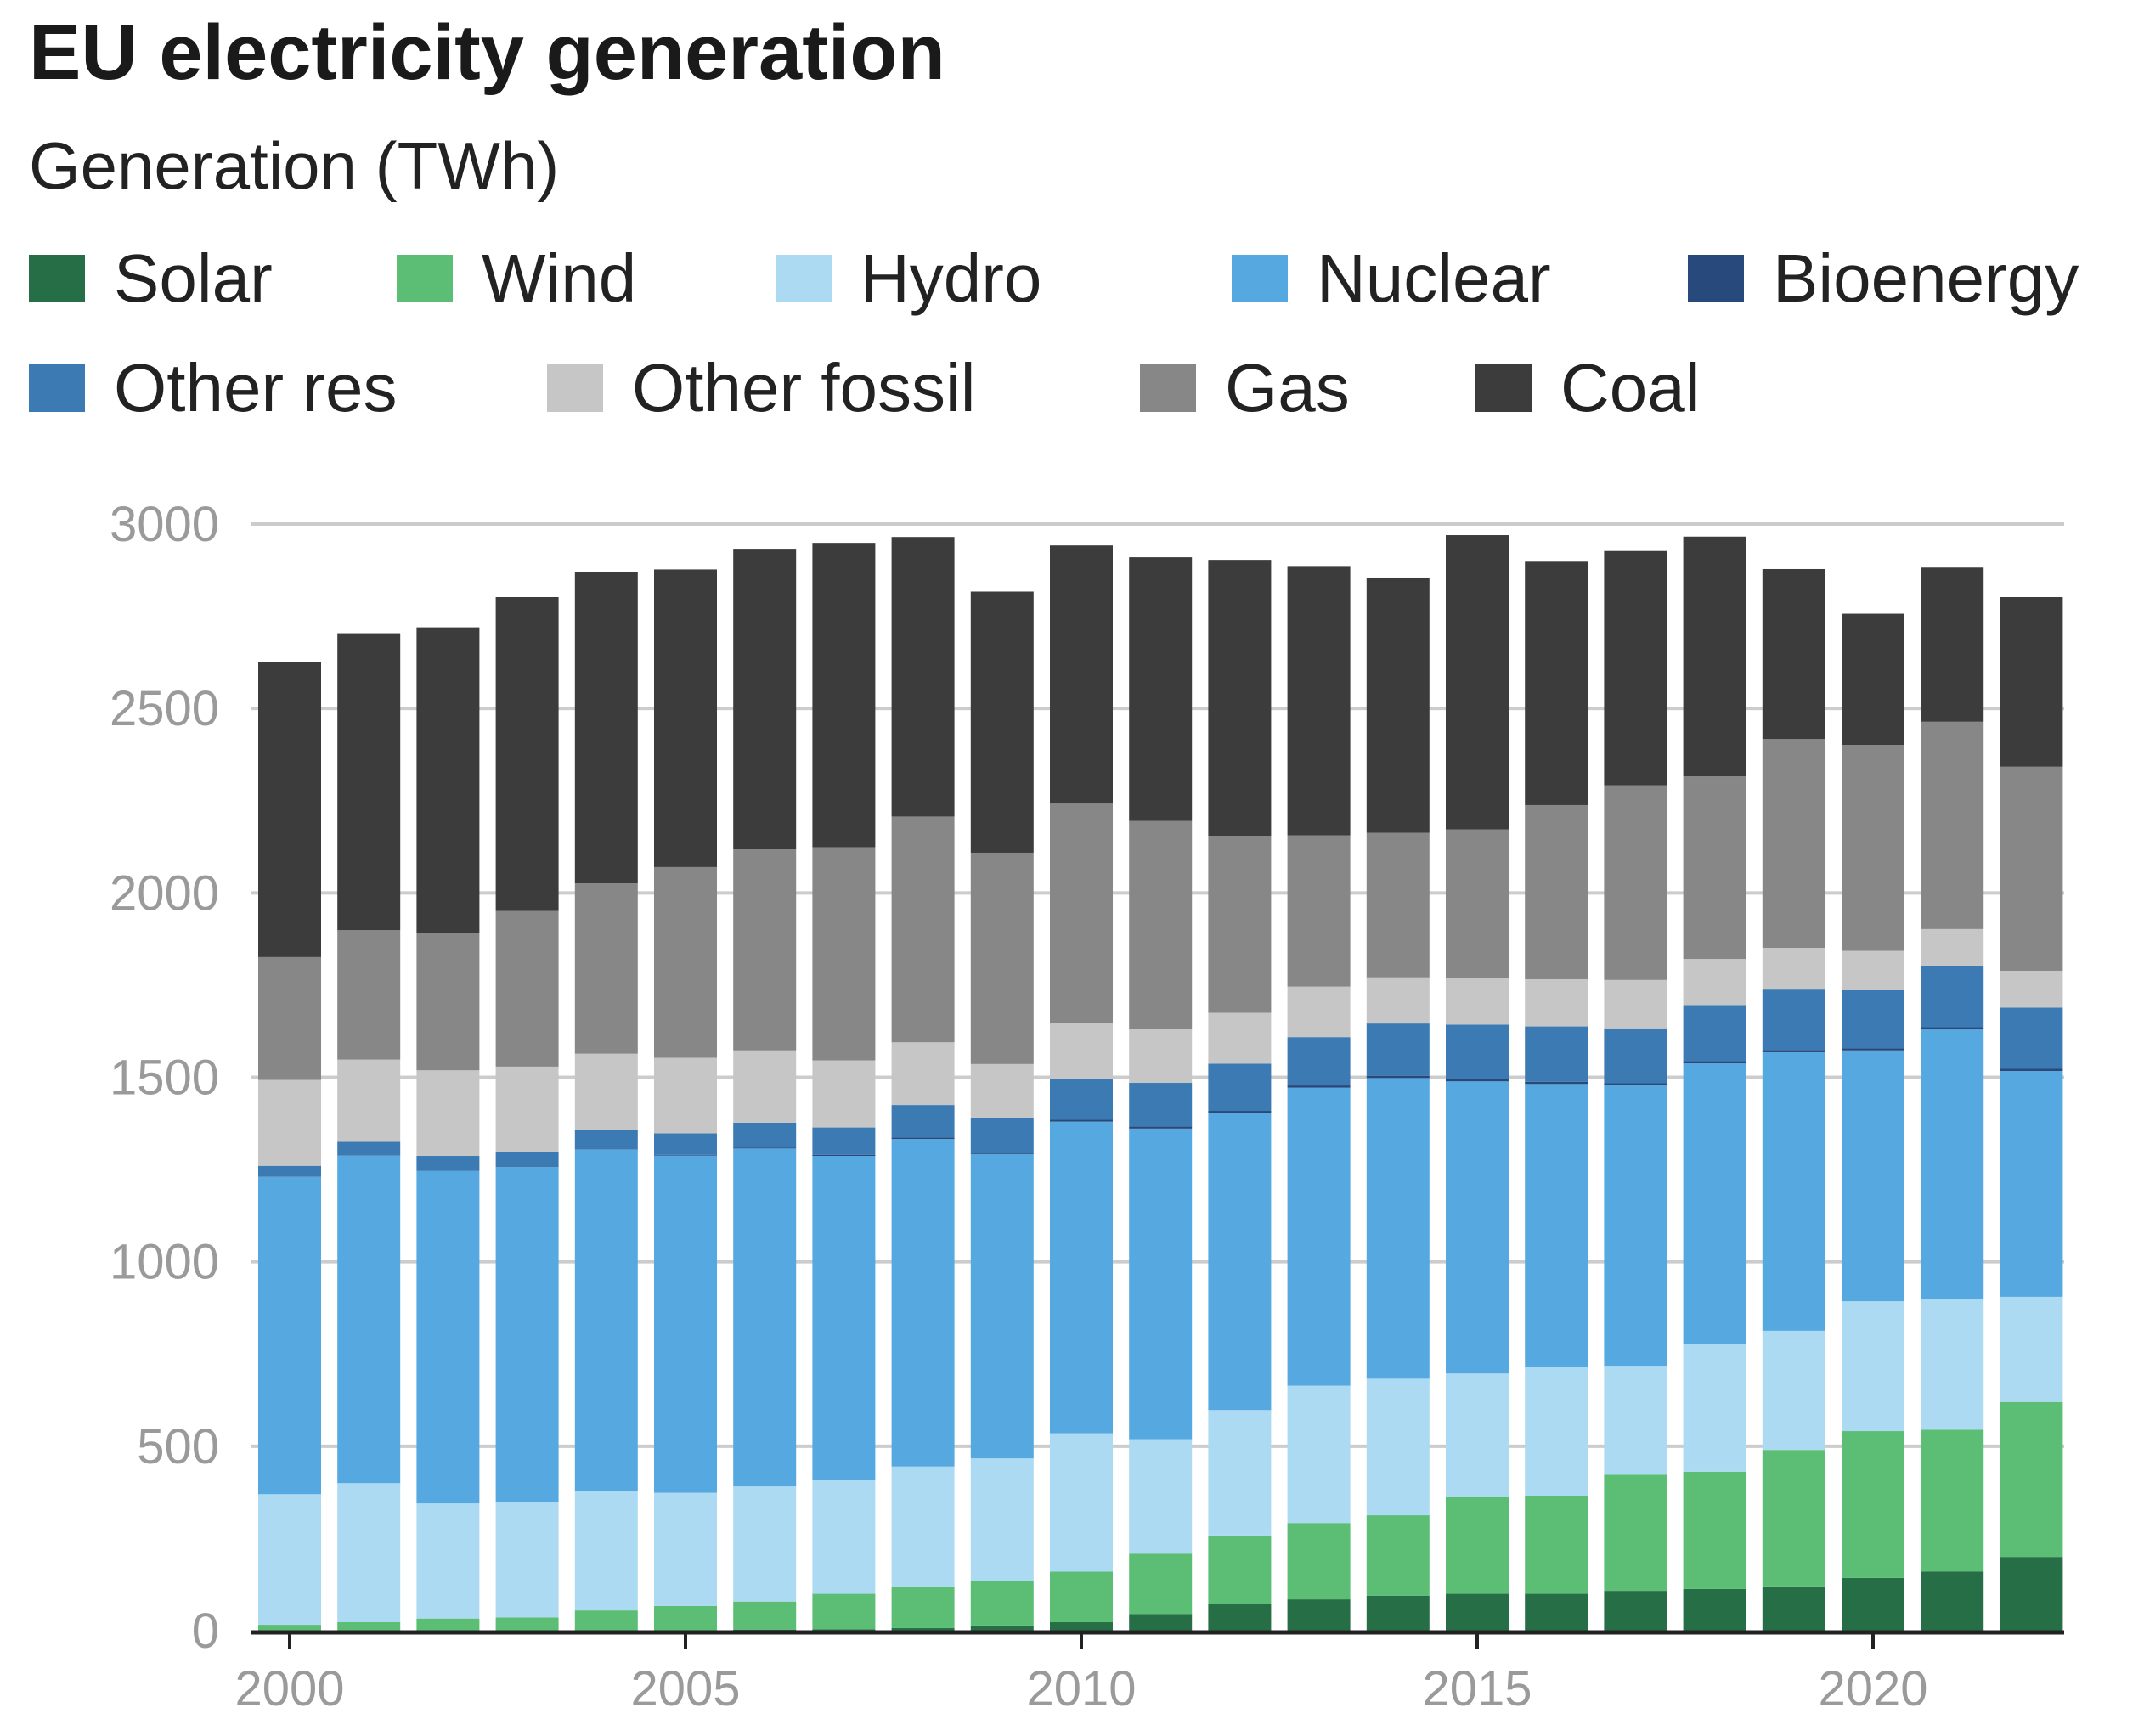  Describe the element at coordinates (448, 1002) in the screenshot. I see `bar-gas-2002` at that location.